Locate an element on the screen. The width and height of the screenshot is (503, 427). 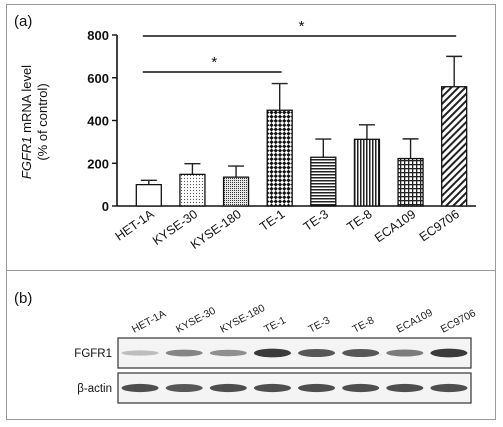
x-tick-label: TE-3 is located at coordinates (316, 220).